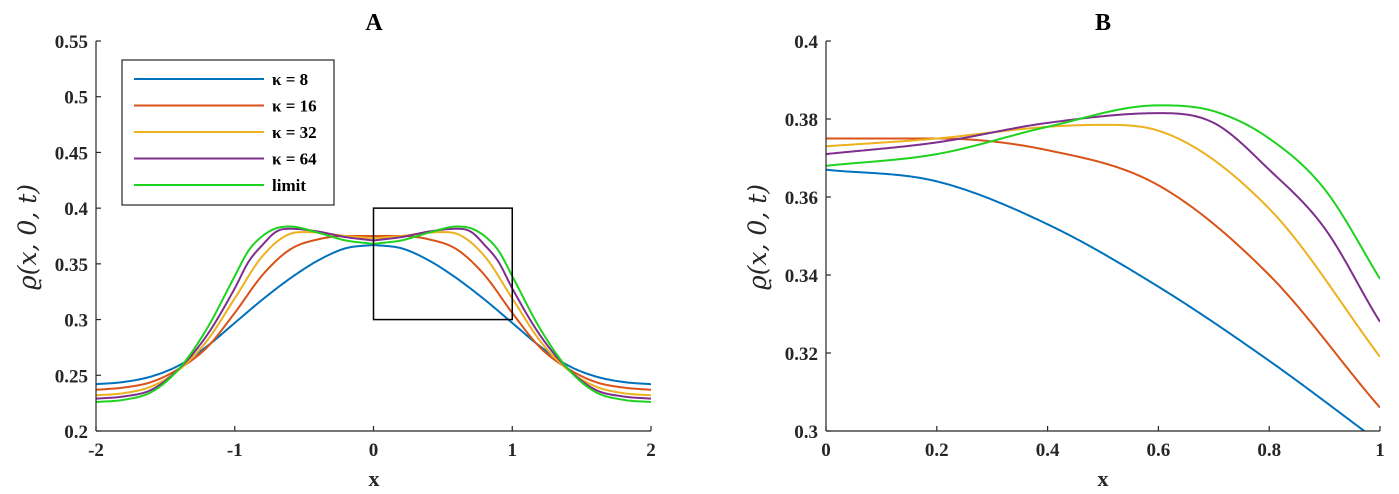 This screenshot has height=494, width=1399. I want to click on panel-b-y-axis-label: ϱ(x, 0, t), so click(757, 237).